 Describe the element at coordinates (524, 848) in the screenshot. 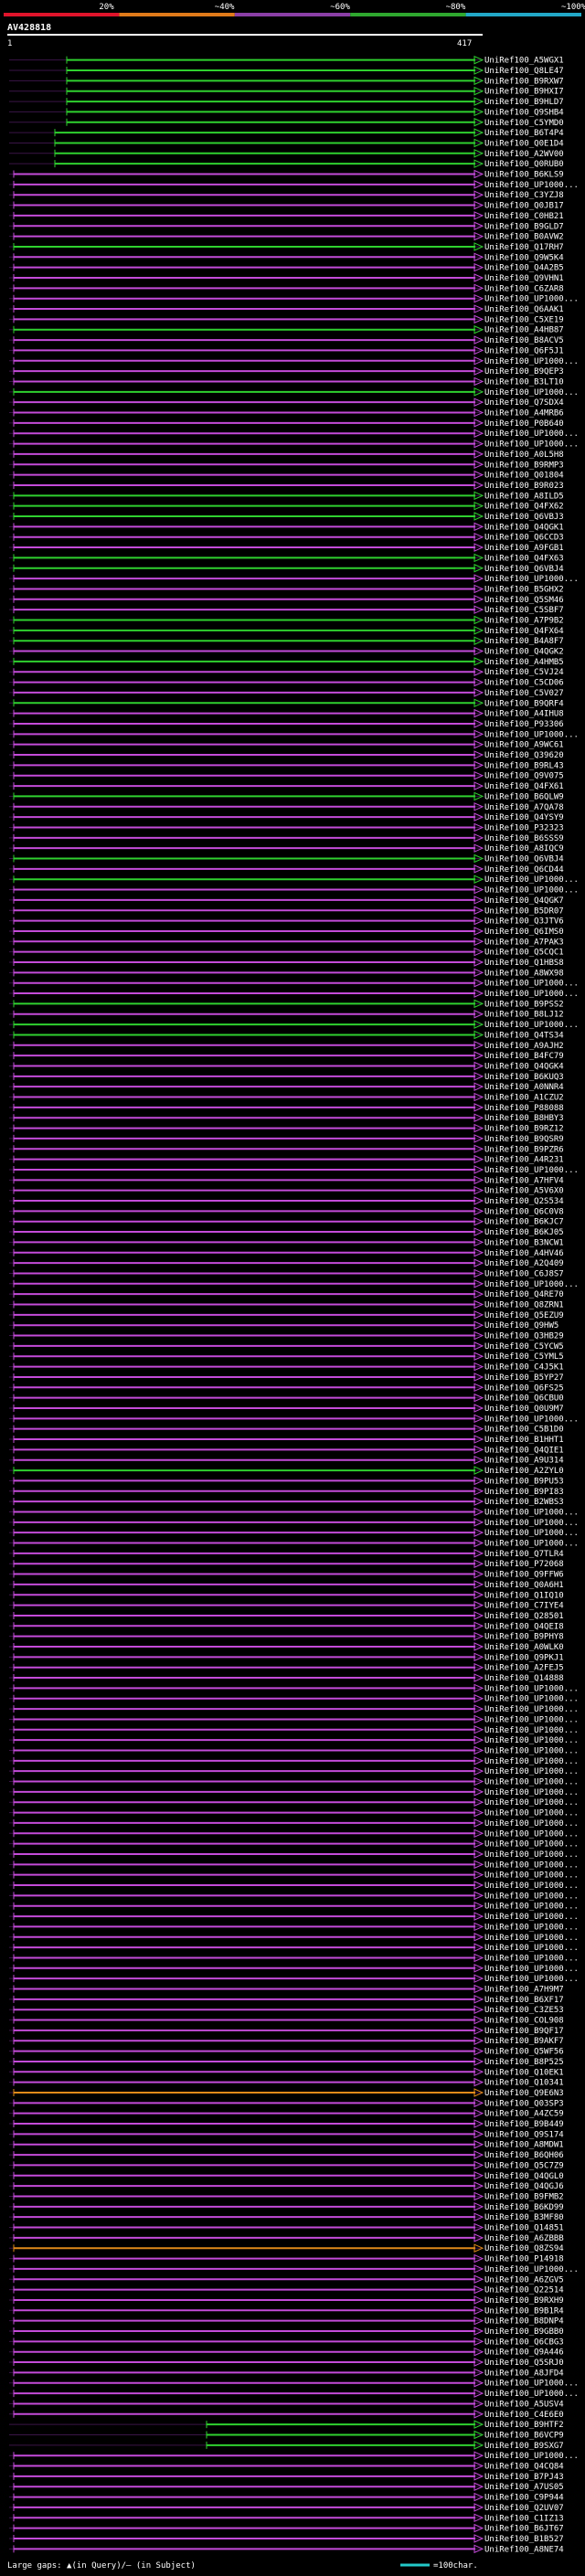

I see `hit-label: UniRef100_A8IQC9` at that location.